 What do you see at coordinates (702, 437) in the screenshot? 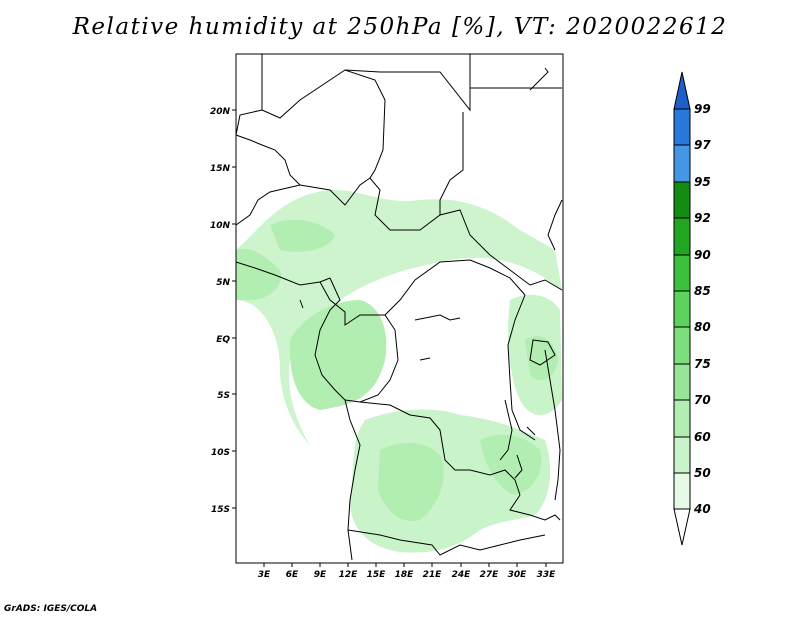
I see `colorbar-label: 60` at bounding box center [702, 437].